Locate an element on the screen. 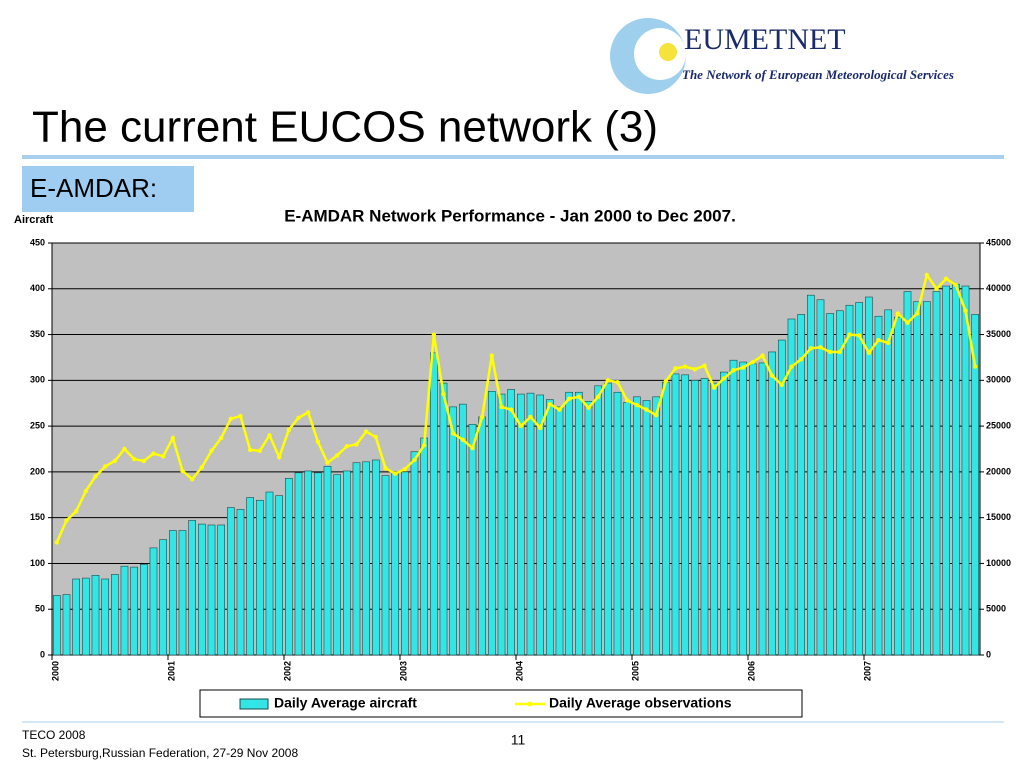 Image resolution: width=1024 pixels, height=768 pixels. x-tick-label: 2004 is located at coordinates (519, 671).